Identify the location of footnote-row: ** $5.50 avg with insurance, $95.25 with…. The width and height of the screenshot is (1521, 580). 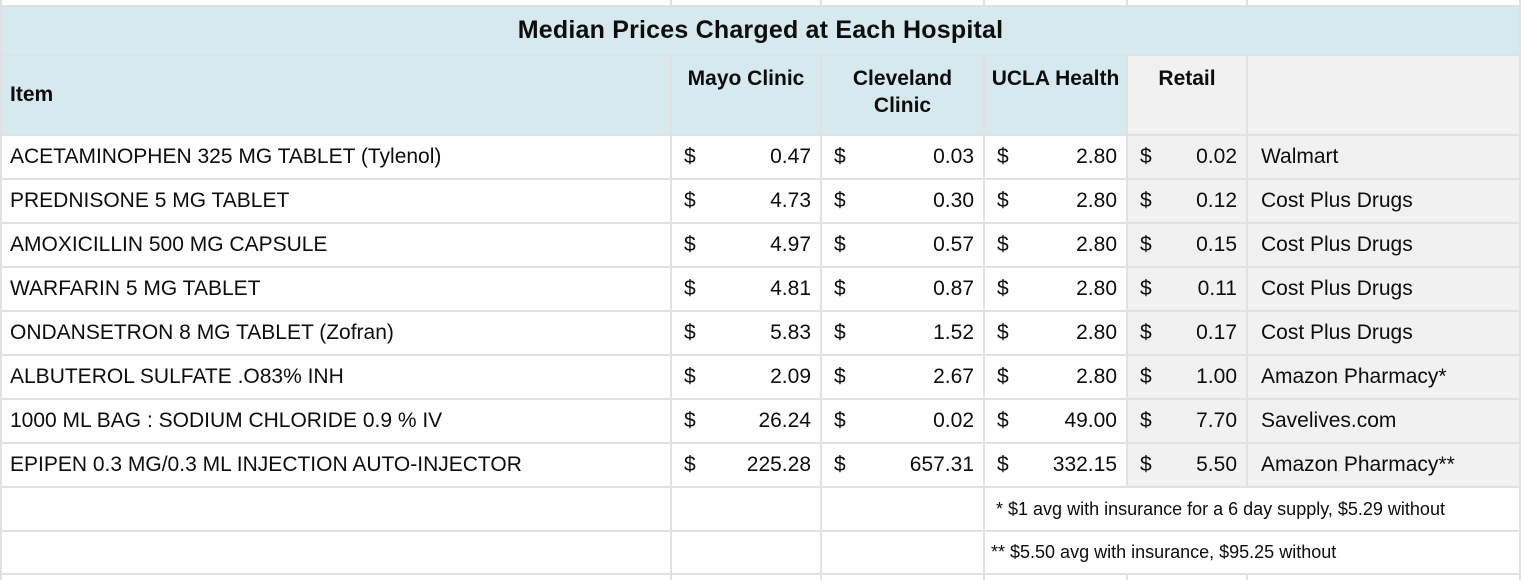
(760, 553).